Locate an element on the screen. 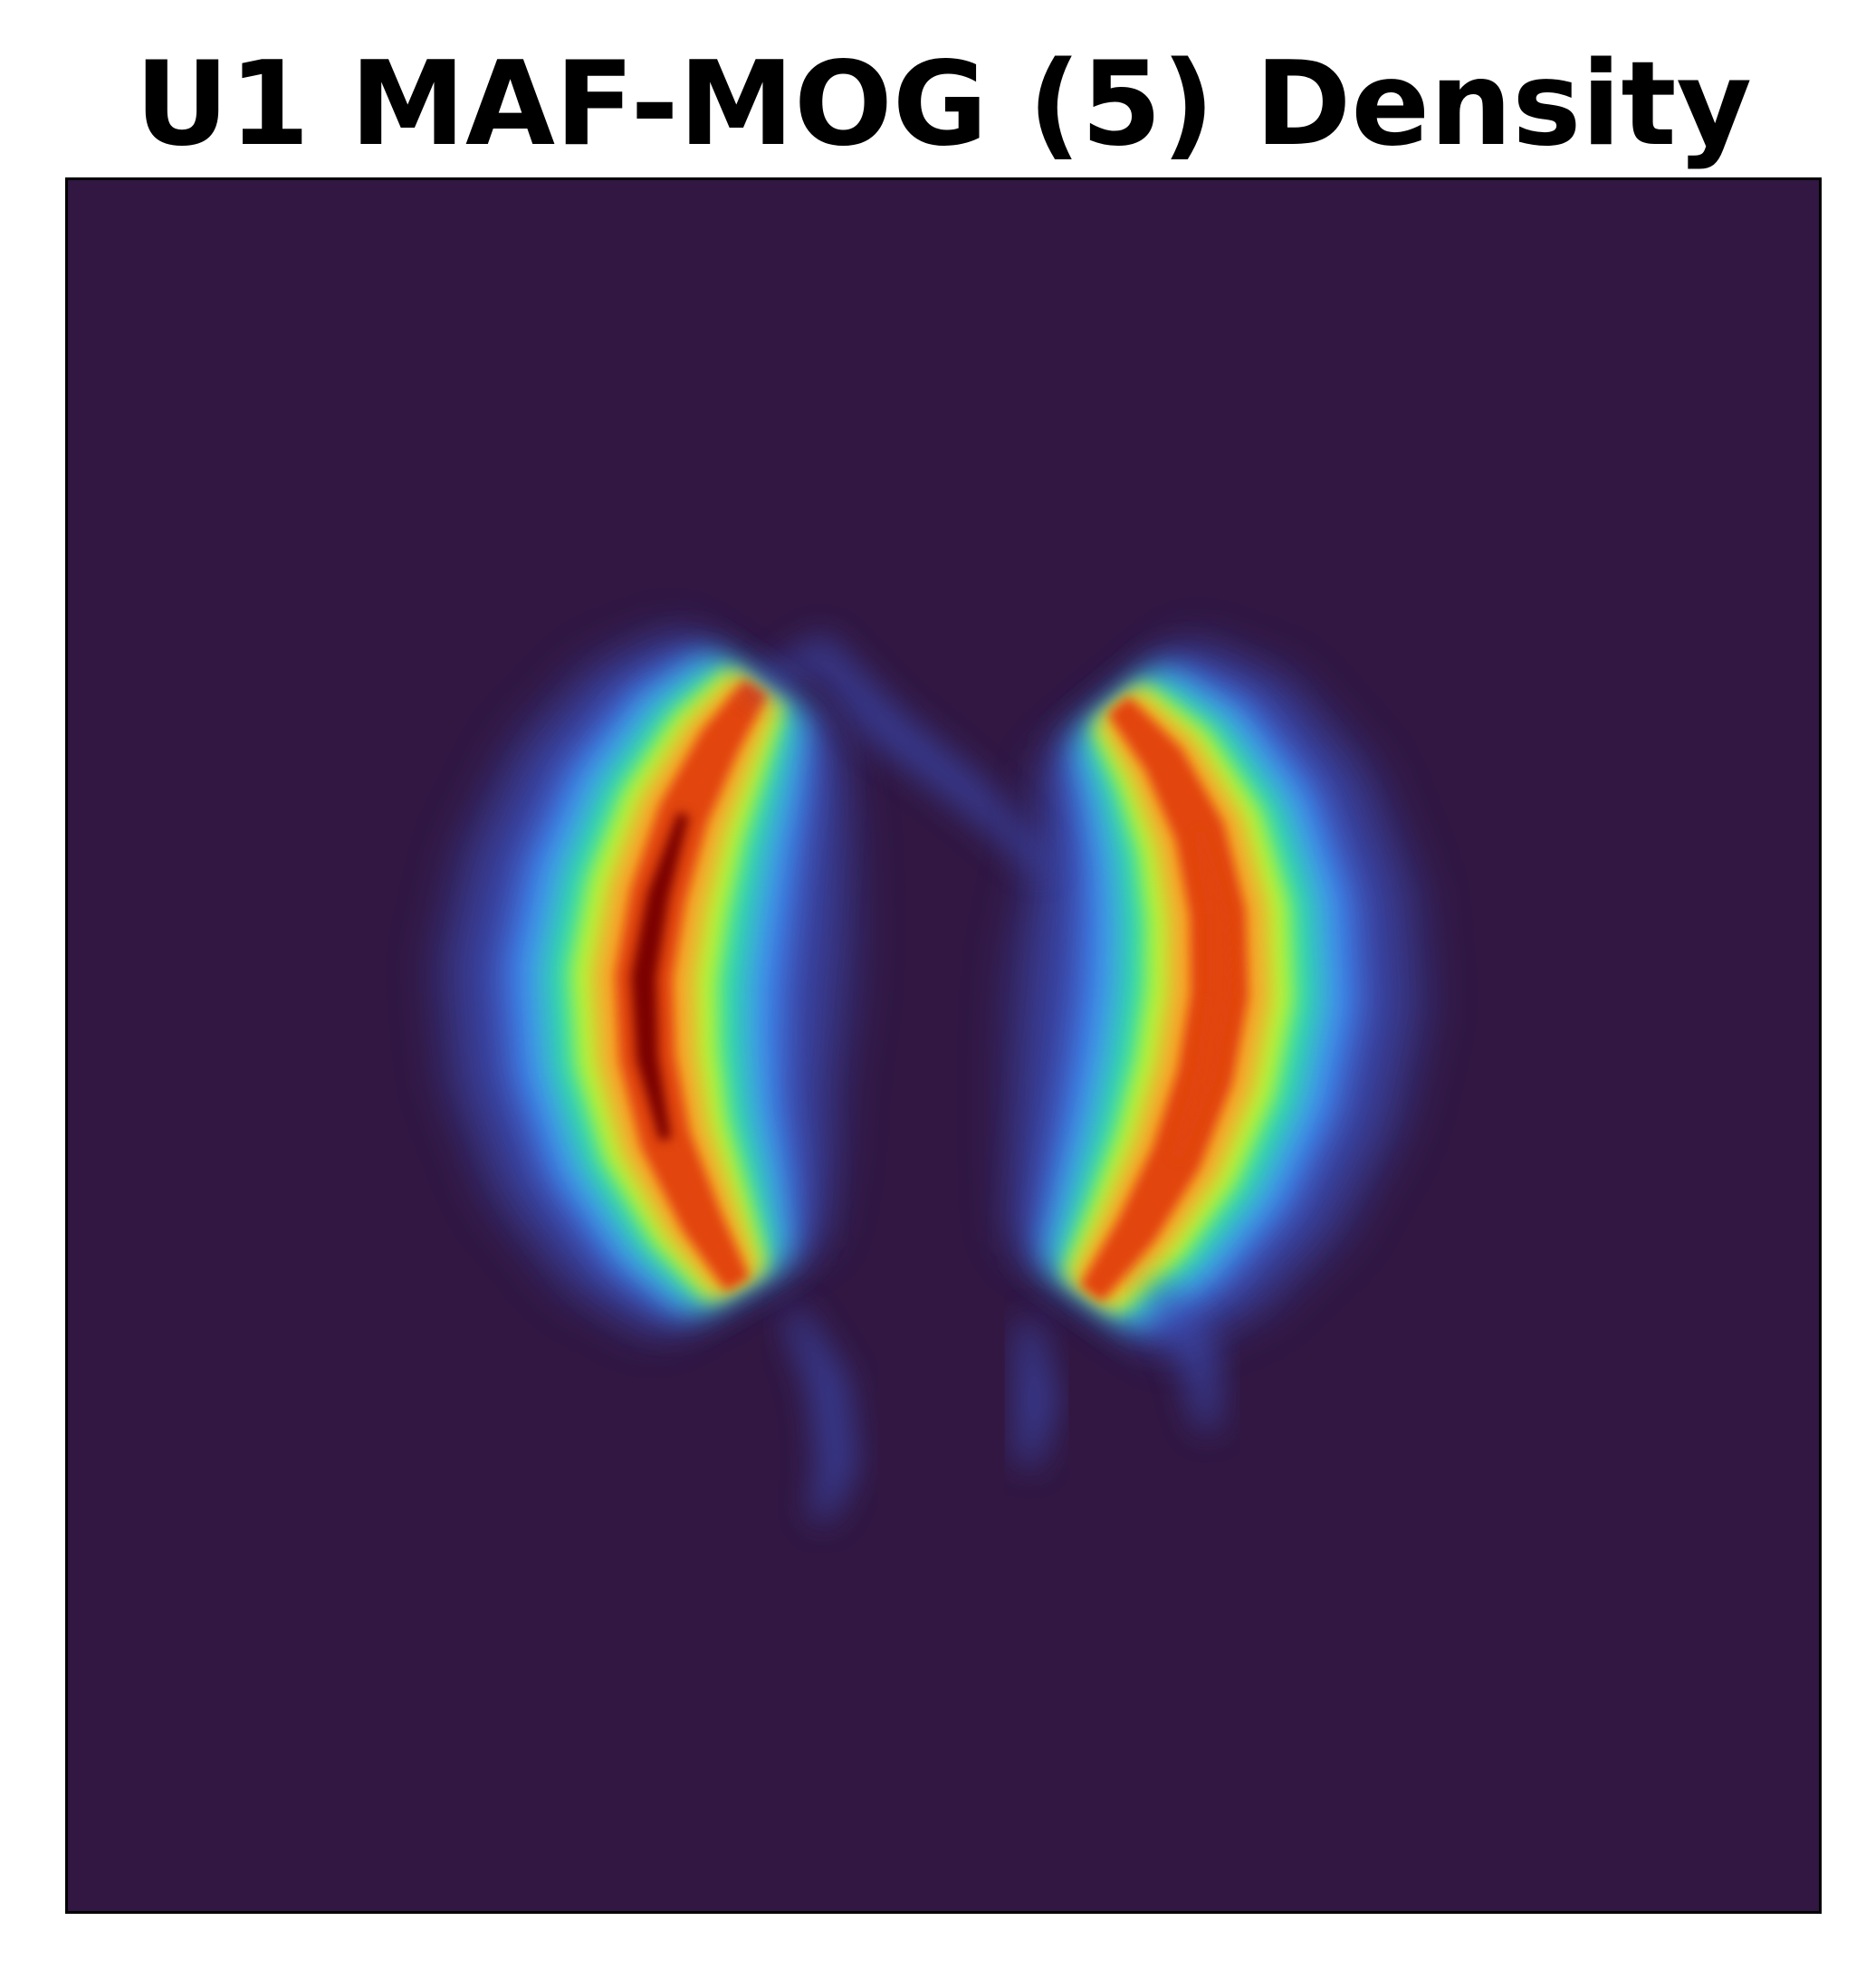 The width and height of the screenshot is (1866, 1988). left-lobe-peak is located at coordinates (660, 977).